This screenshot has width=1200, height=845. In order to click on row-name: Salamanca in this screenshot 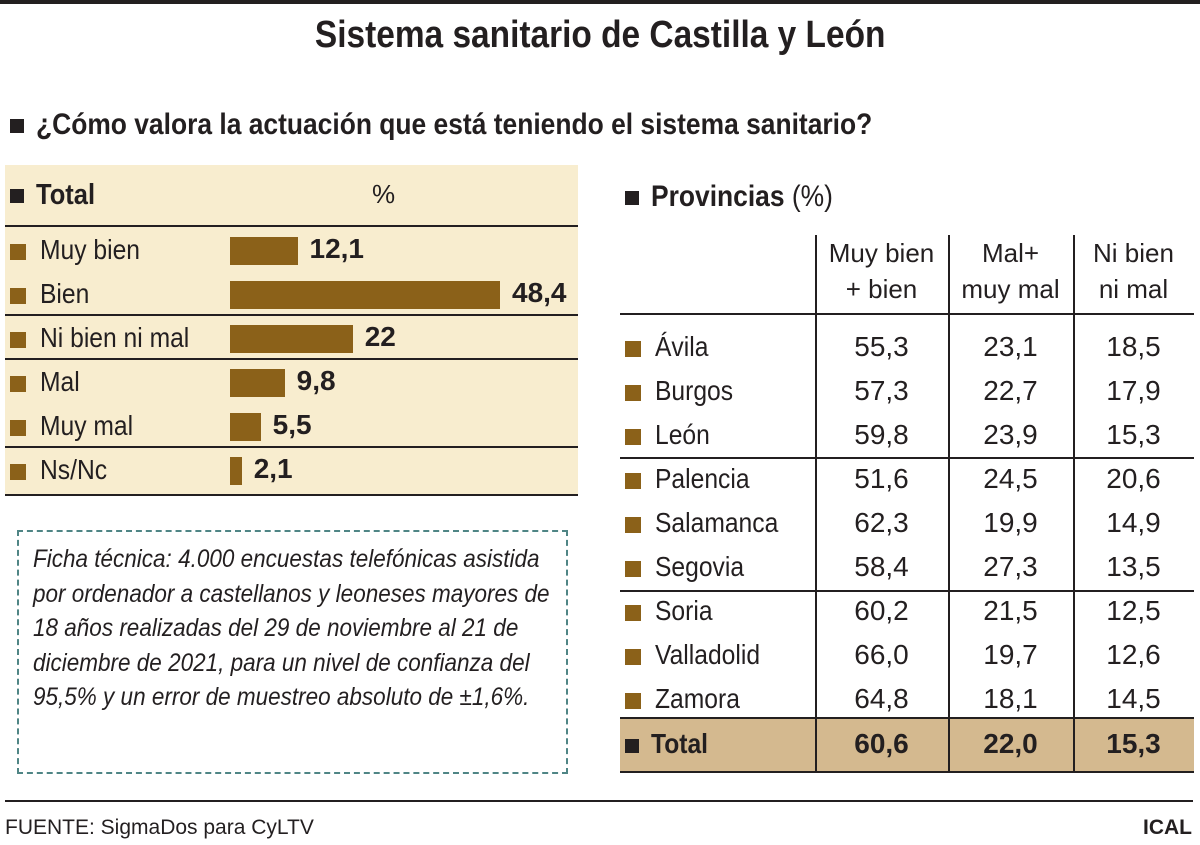, I will do `click(710, 523)`.